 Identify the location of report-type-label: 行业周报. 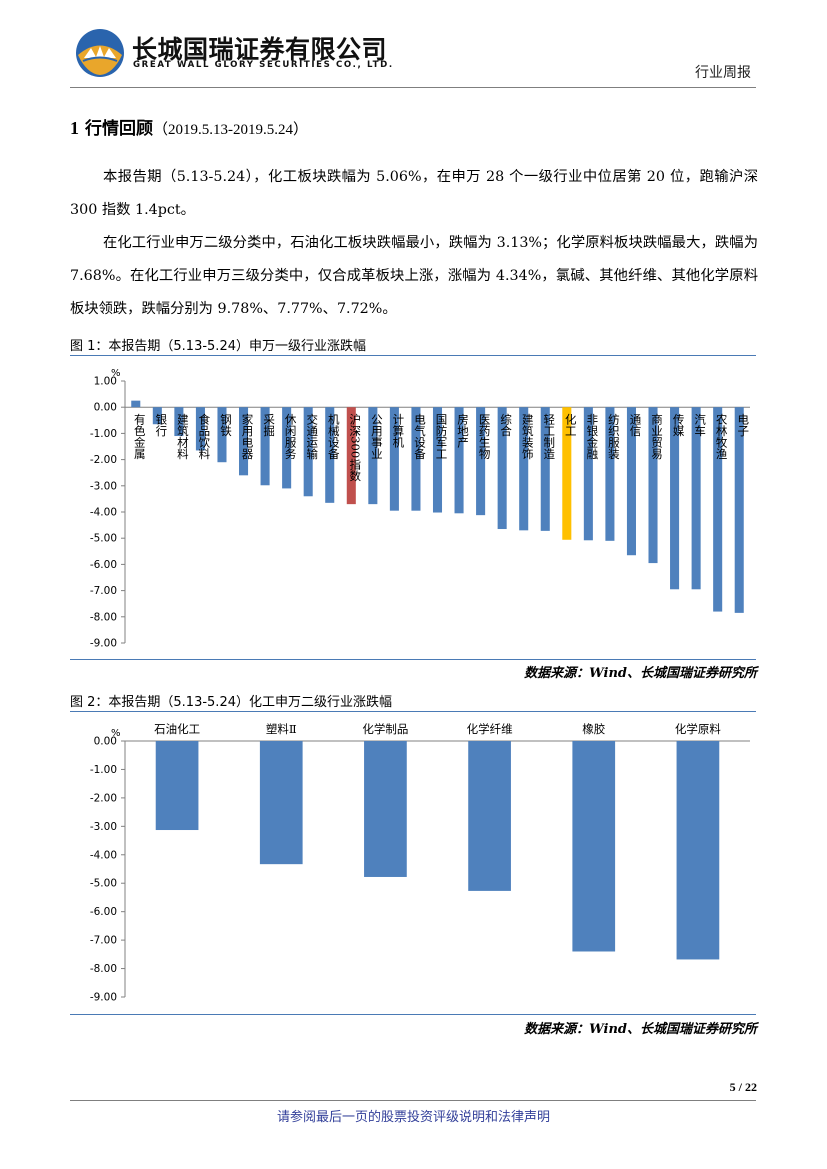
(723, 73).